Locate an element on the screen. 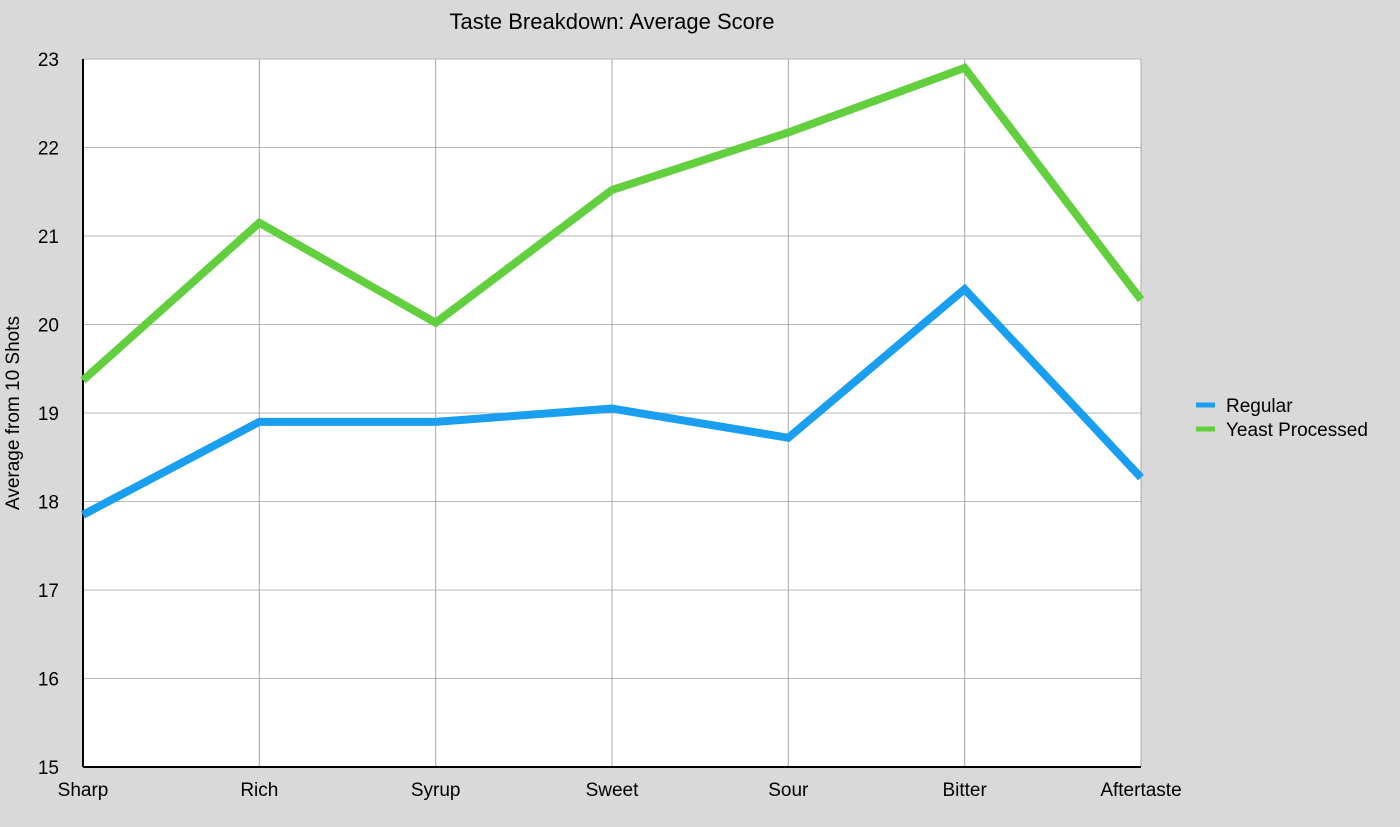  x-tick-label: Aftertaste is located at coordinates (1140, 790).